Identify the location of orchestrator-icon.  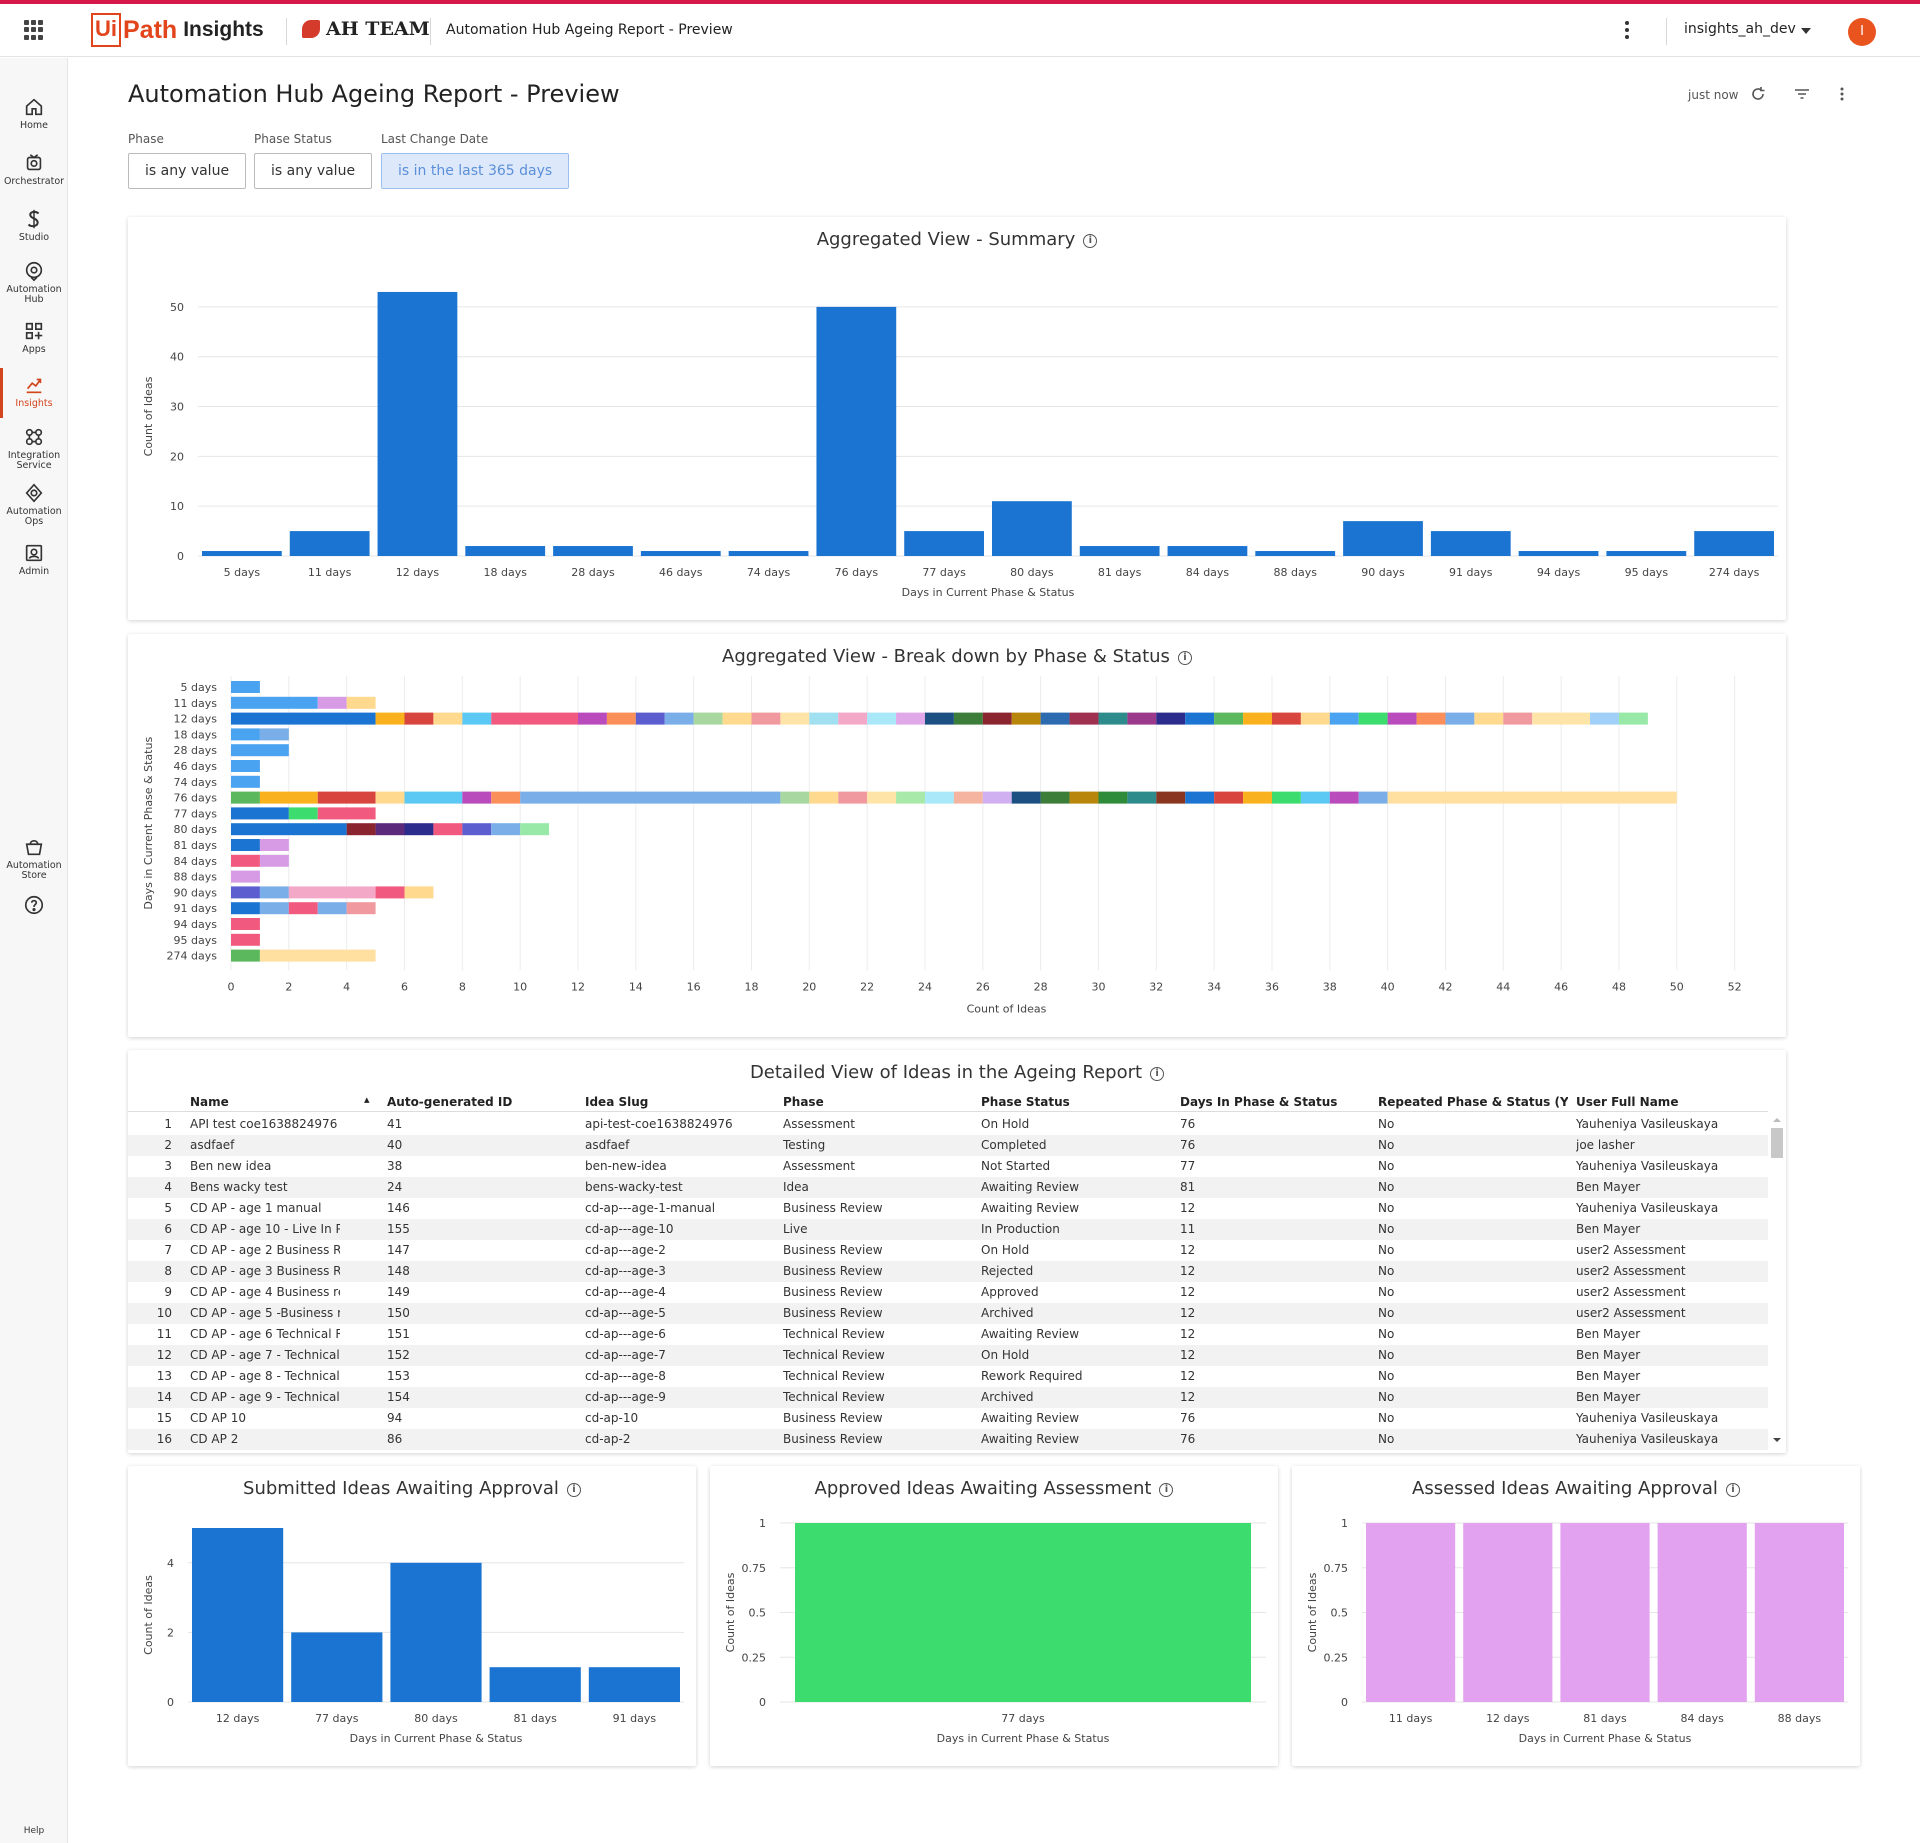
(34, 162).